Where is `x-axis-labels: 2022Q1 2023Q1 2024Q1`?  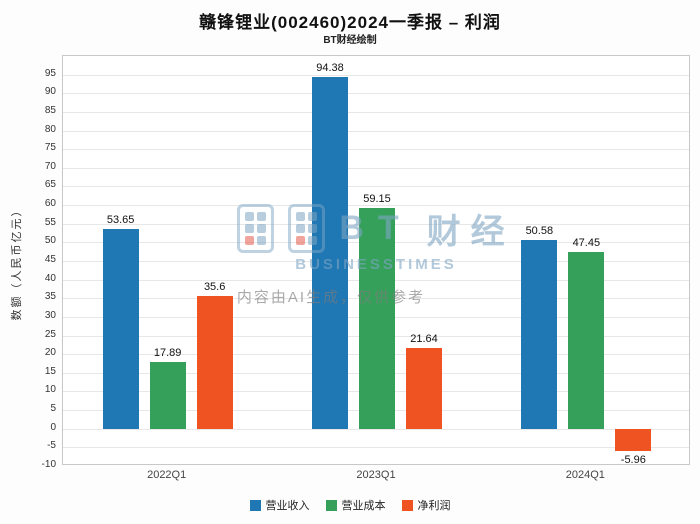 x-axis-labels: 2022Q1 2023Q1 2024Q1 is located at coordinates (376, 476).